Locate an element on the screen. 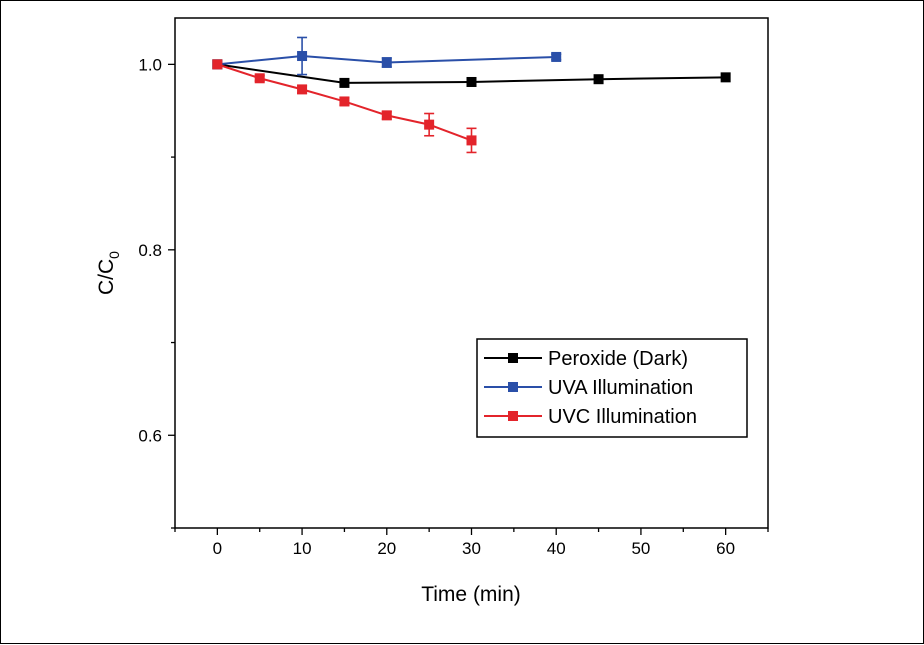 This screenshot has width=924, height=645. x-tick-label: 60 is located at coordinates (725, 548).